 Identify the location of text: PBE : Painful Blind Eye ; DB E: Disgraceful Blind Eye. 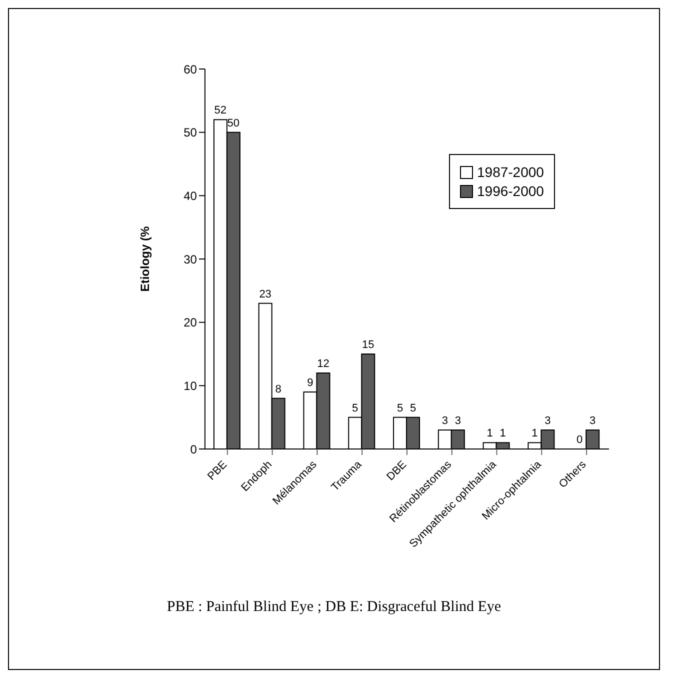
(334, 607).